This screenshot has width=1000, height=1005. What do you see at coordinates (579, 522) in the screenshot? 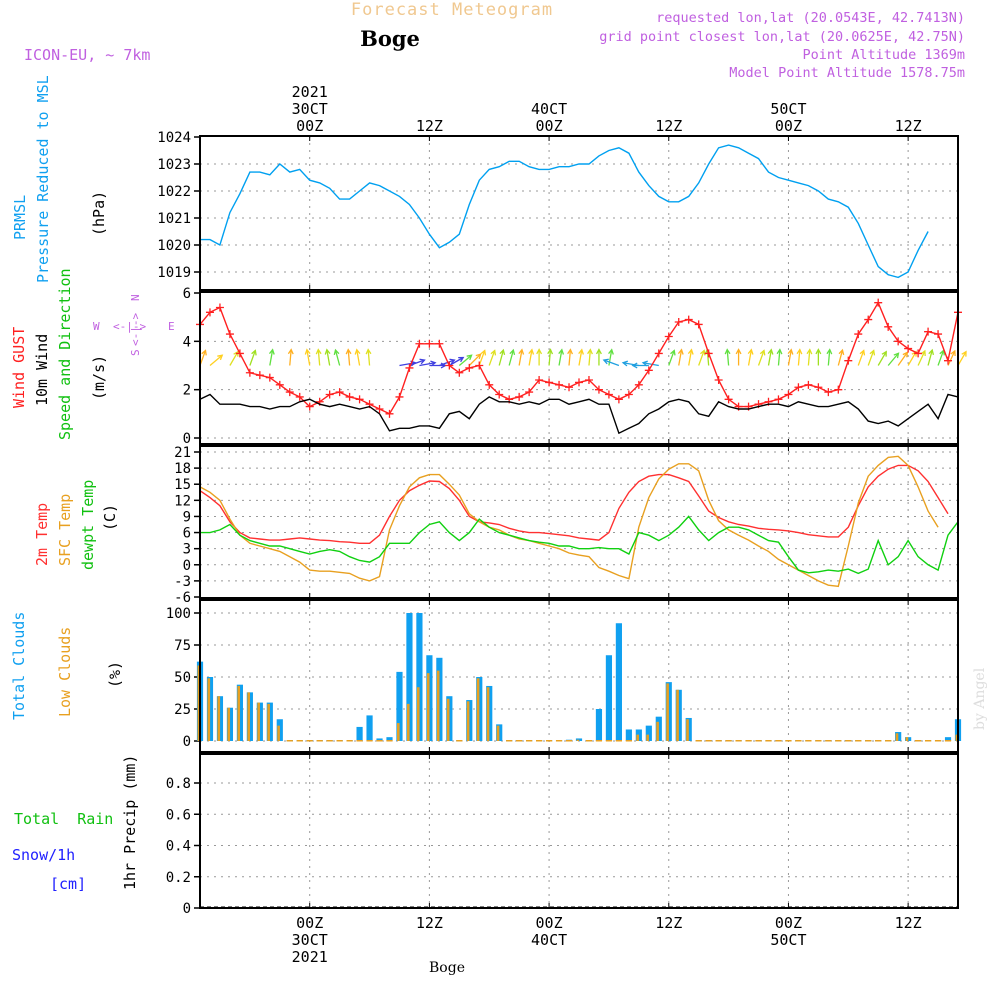
I see `panel-frame-temperature` at bounding box center [579, 522].